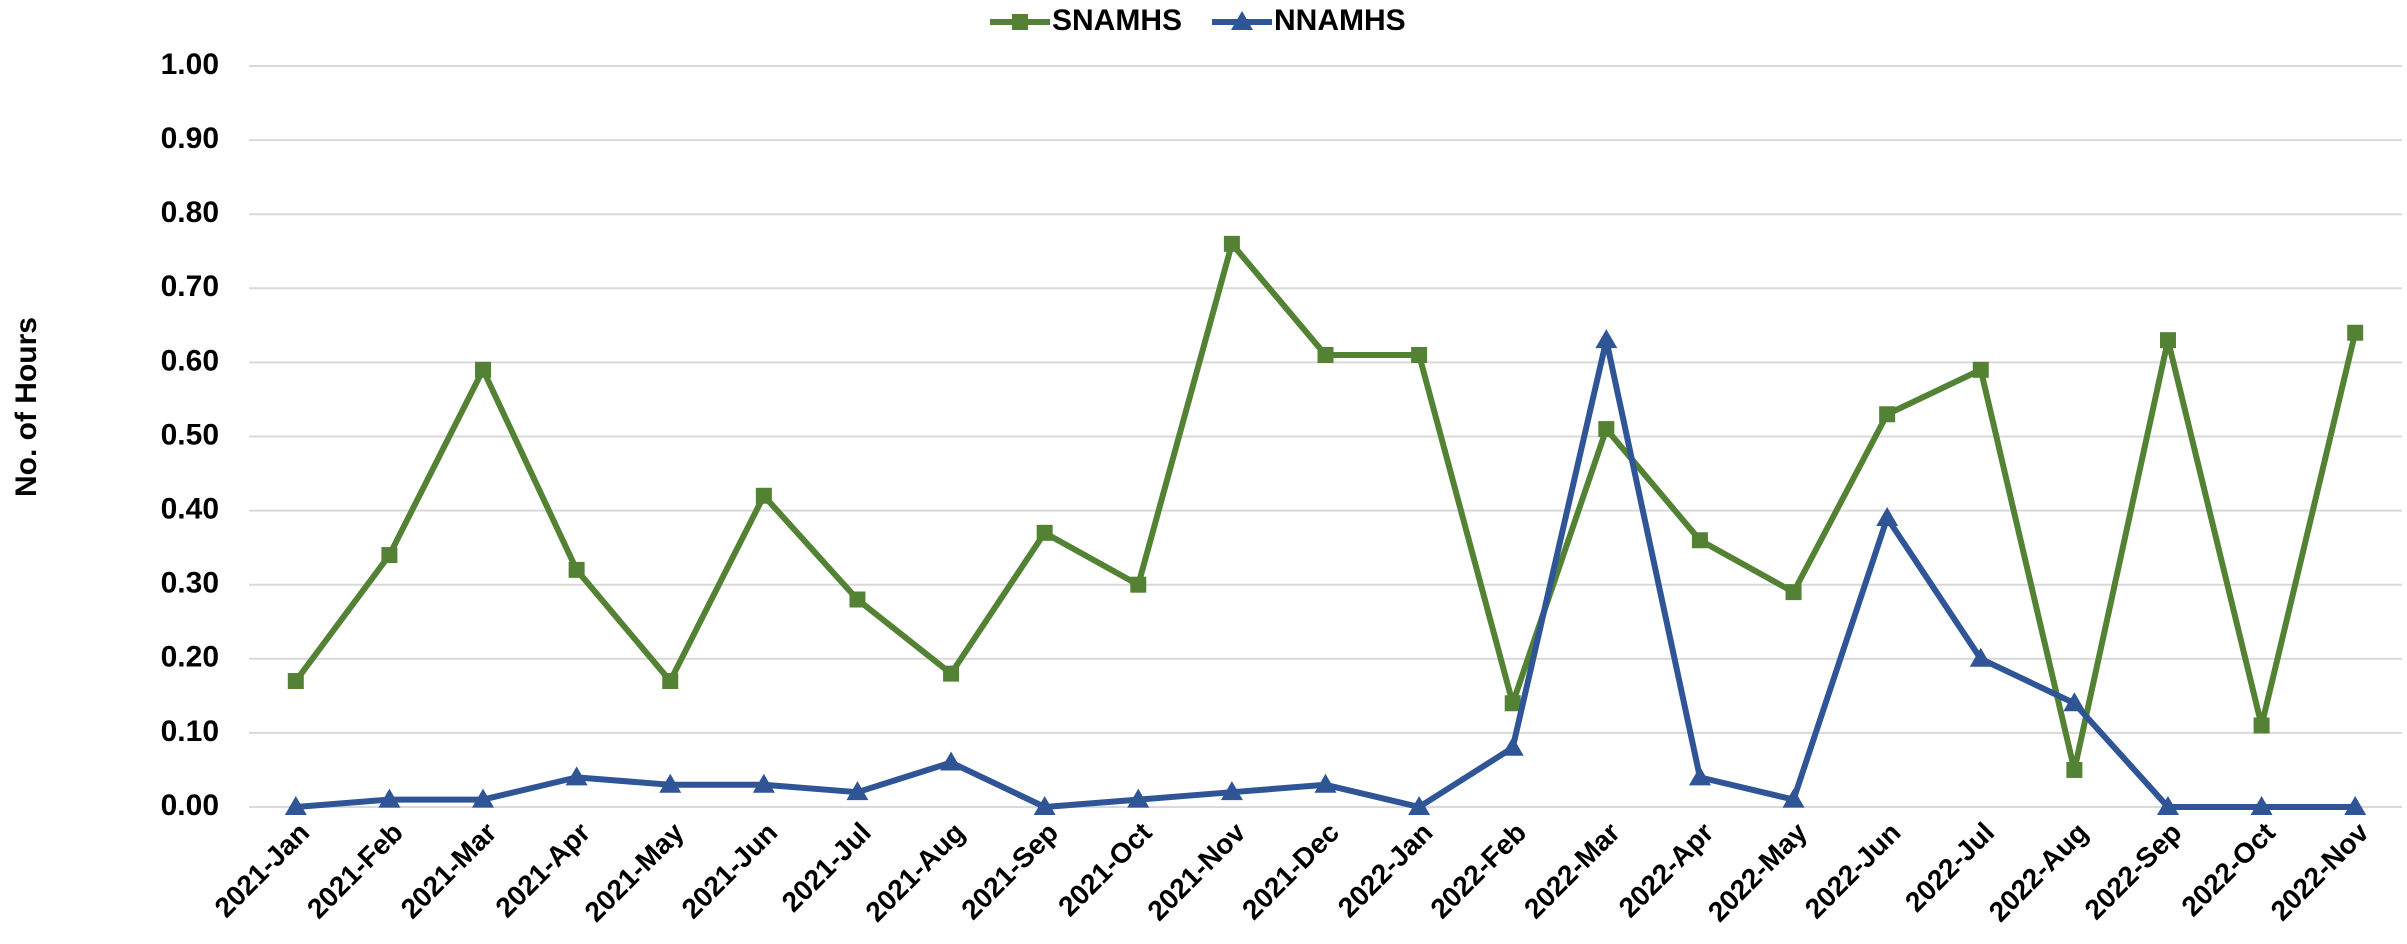  What do you see at coordinates (1117, 20) in the screenshot?
I see `legend-label: SNAMHS` at bounding box center [1117, 20].